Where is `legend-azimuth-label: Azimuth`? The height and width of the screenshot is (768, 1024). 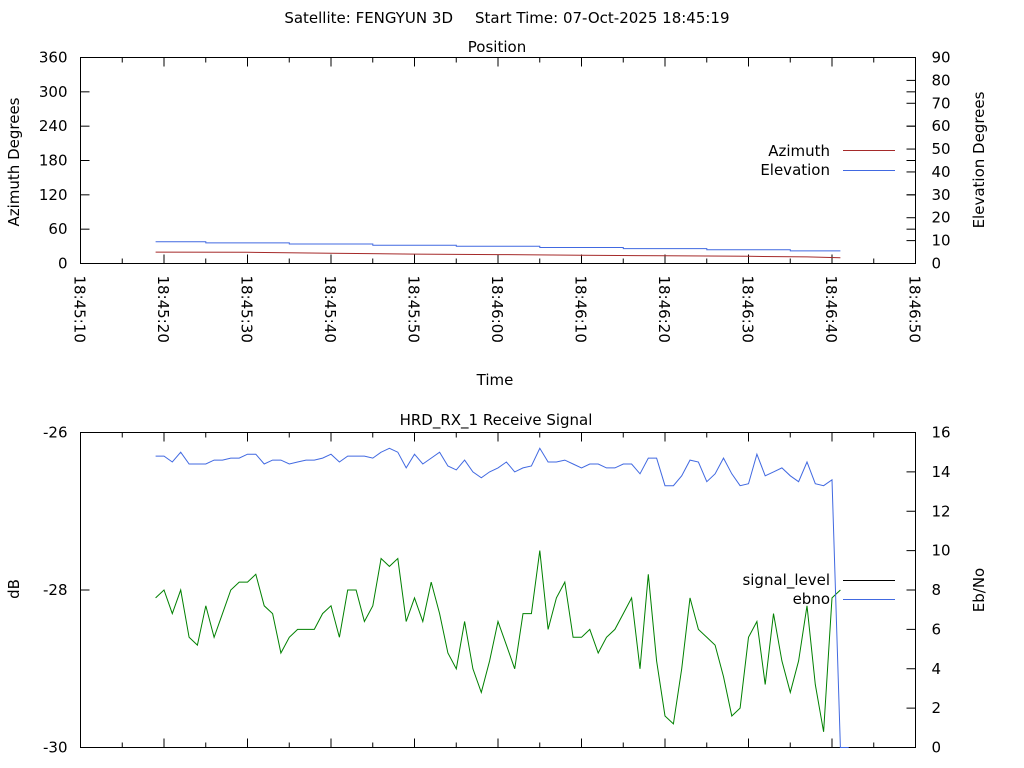 legend-azimuth-label: Azimuth is located at coordinates (799, 151).